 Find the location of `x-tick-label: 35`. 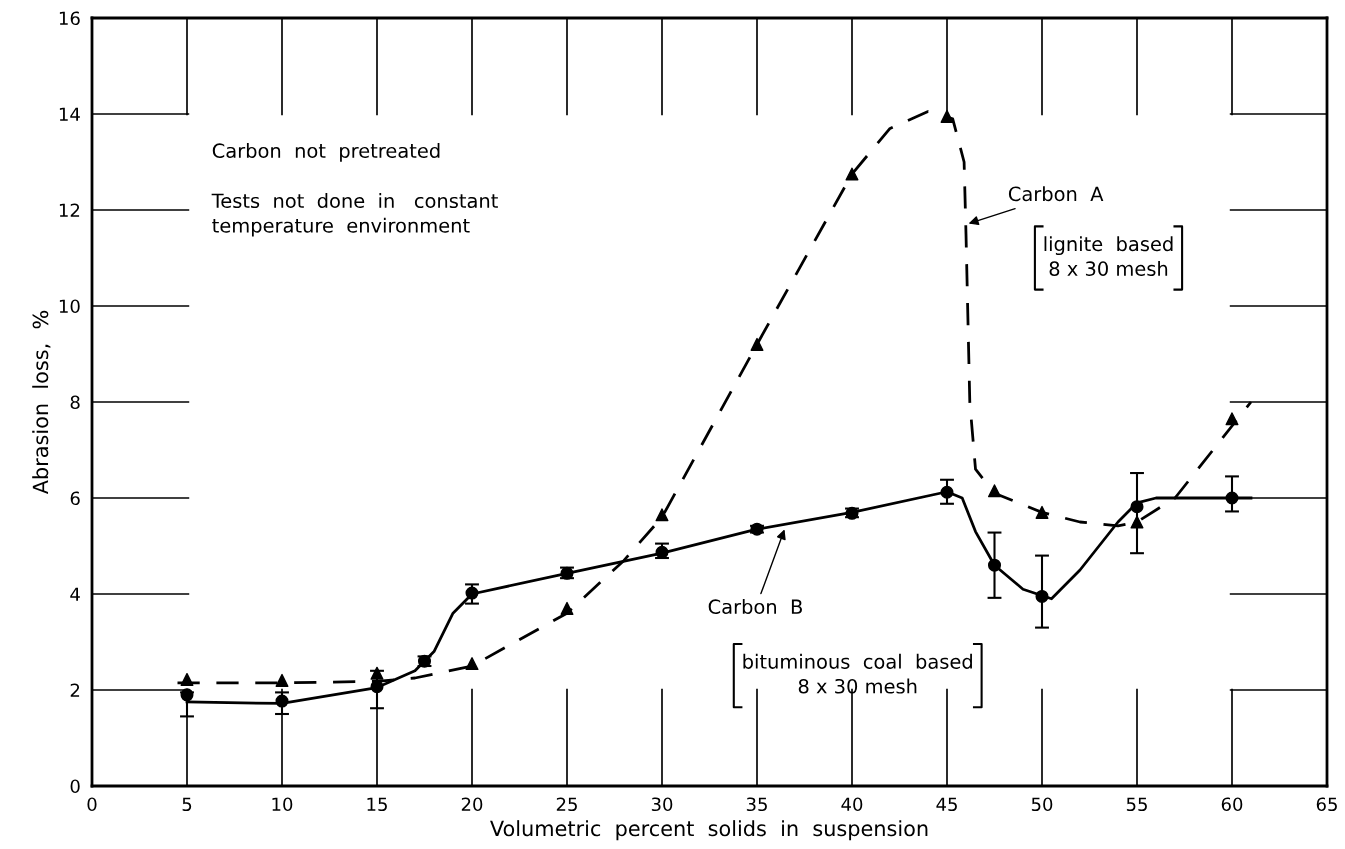

x-tick-label: 35 is located at coordinates (756, 804).